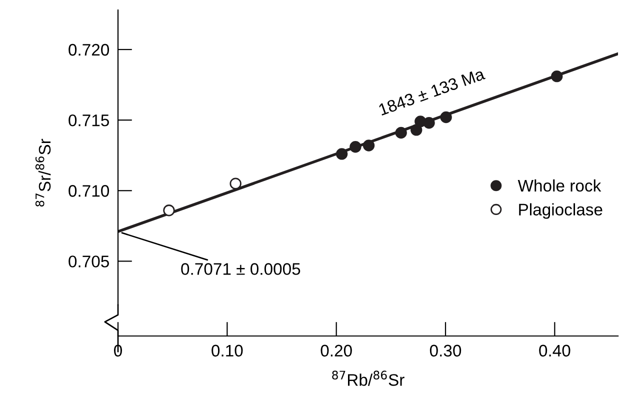 The width and height of the screenshot is (619, 405). I want to click on annotation: 0.7071 ± 0.0005, so click(240, 269).